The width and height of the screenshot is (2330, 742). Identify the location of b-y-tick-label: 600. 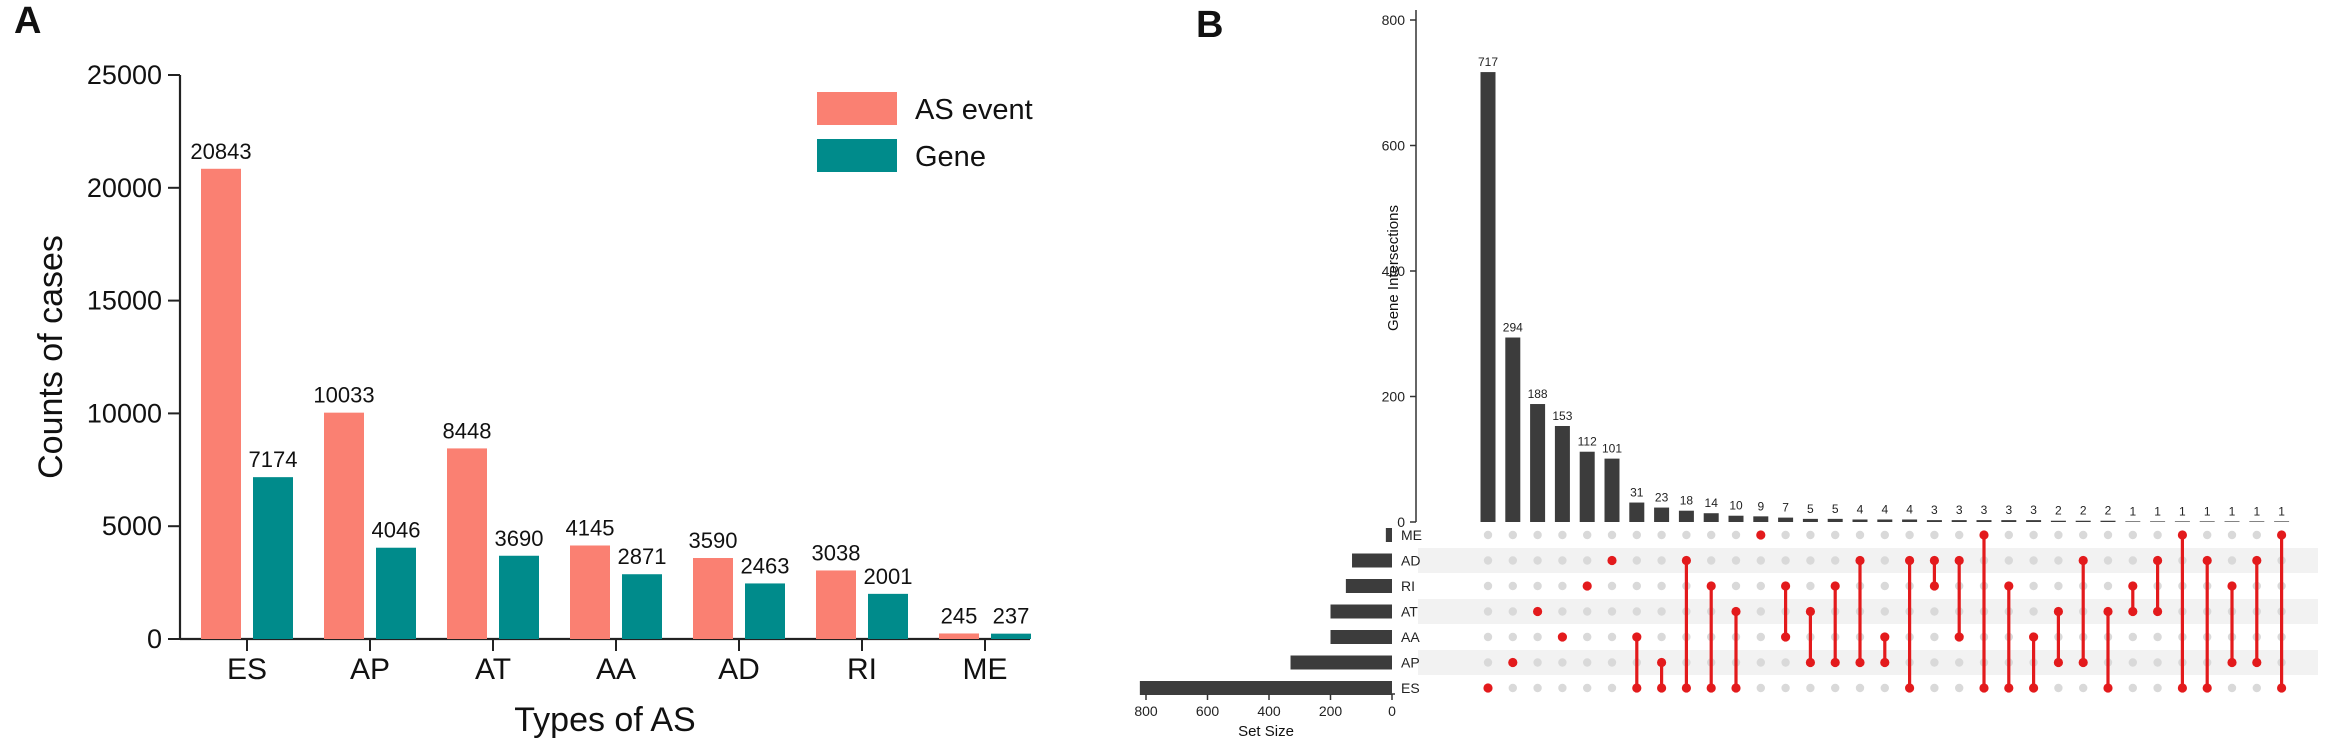
(1394, 146).